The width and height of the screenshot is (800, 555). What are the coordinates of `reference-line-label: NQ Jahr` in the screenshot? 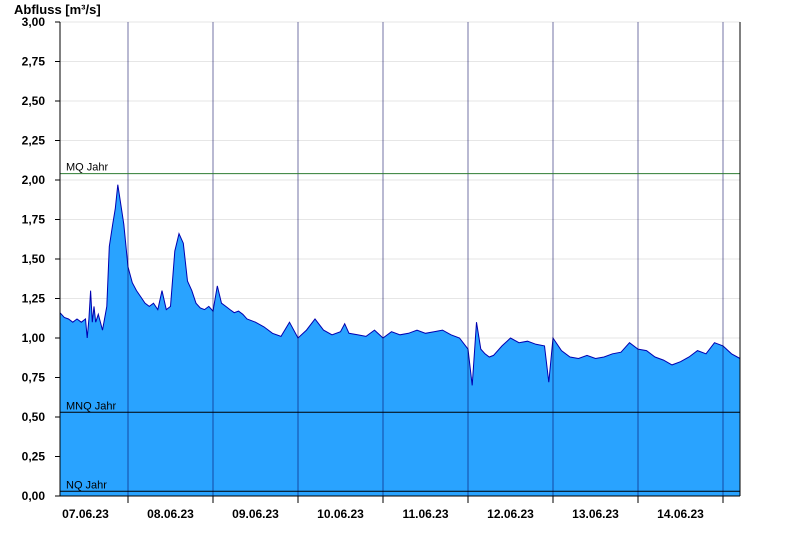 It's located at (86, 485).